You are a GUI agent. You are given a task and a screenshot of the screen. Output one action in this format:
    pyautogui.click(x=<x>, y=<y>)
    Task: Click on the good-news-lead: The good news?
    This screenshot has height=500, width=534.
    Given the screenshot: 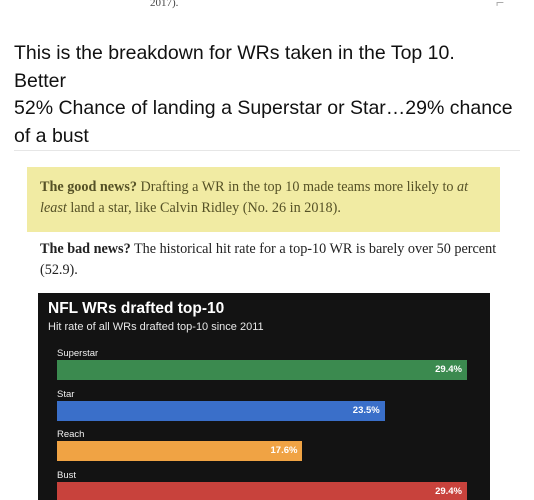 What is the action you would take?
    pyautogui.click(x=88, y=187)
    